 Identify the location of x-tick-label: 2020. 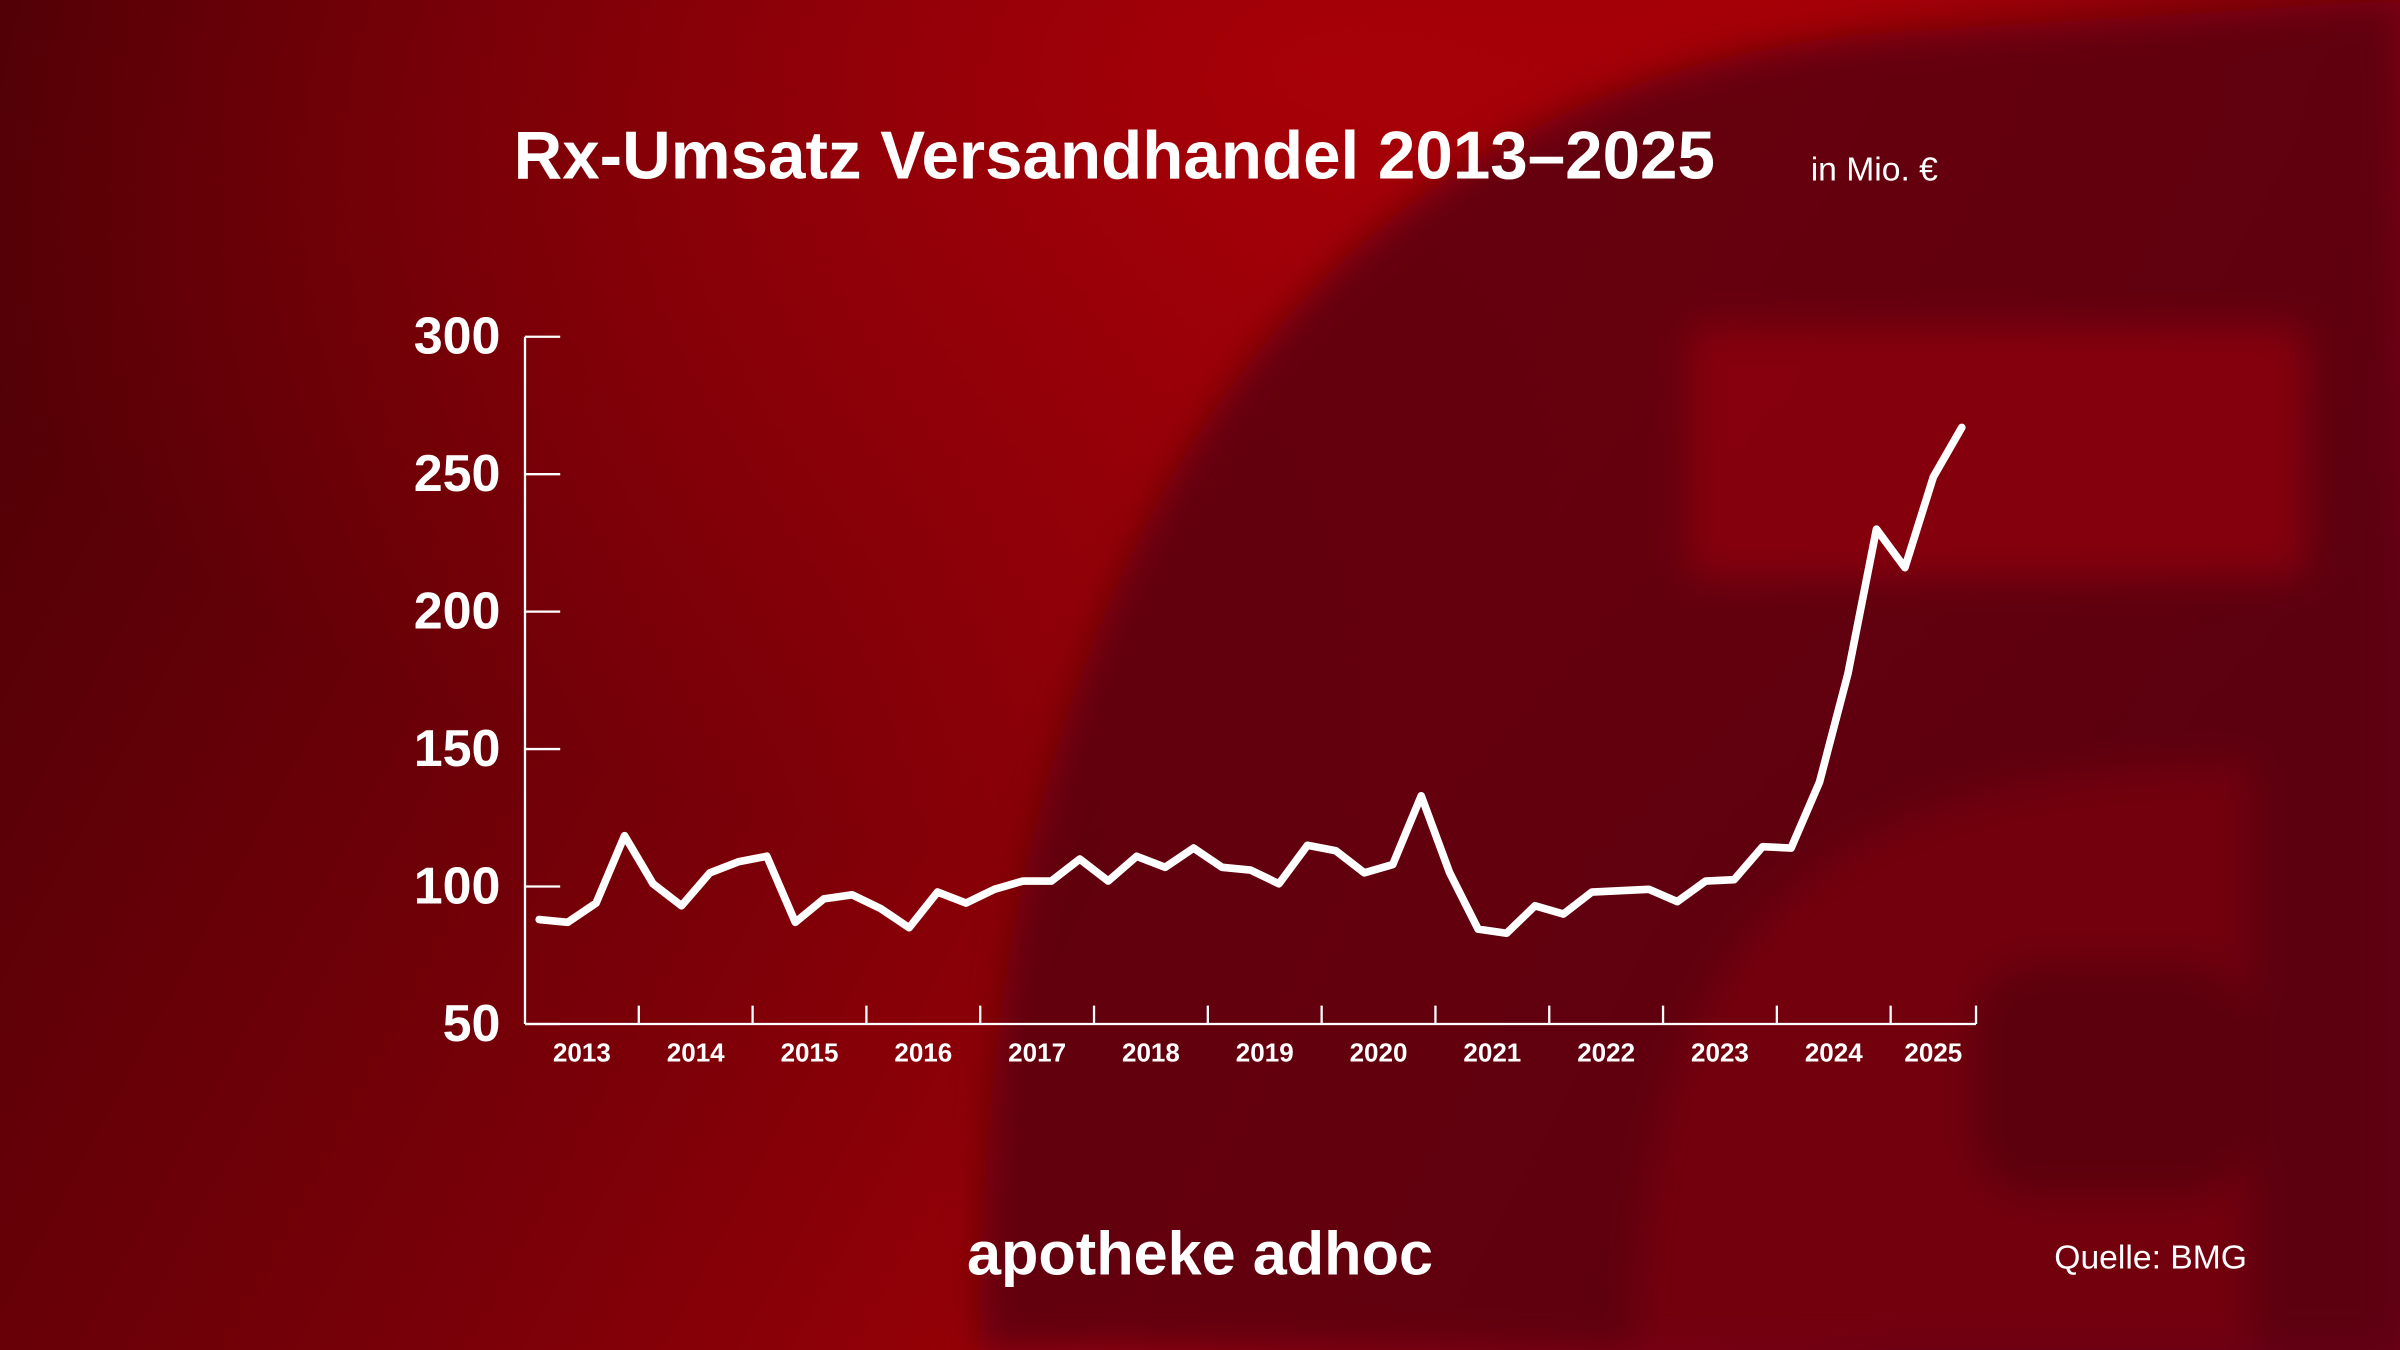
(1379, 1052).